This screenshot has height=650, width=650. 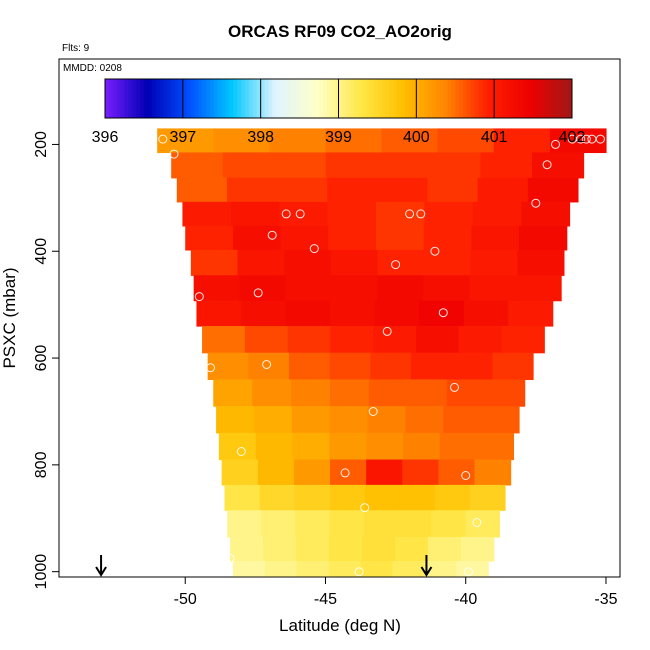 What do you see at coordinates (76, 48) in the screenshot?
I see `flights-label: Flts: 9` at bounding box center [76, 48].